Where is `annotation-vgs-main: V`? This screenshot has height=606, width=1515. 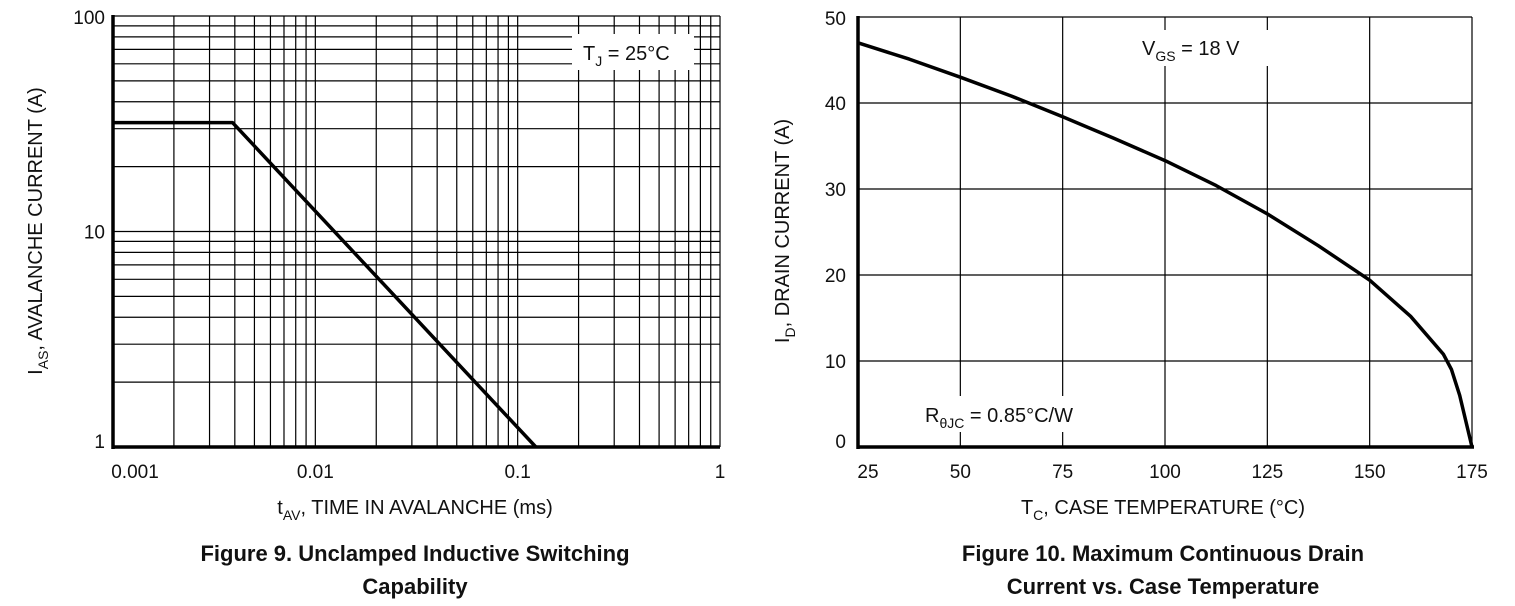
annotation-vgs-main: V is located at coordinates (1149, 49).